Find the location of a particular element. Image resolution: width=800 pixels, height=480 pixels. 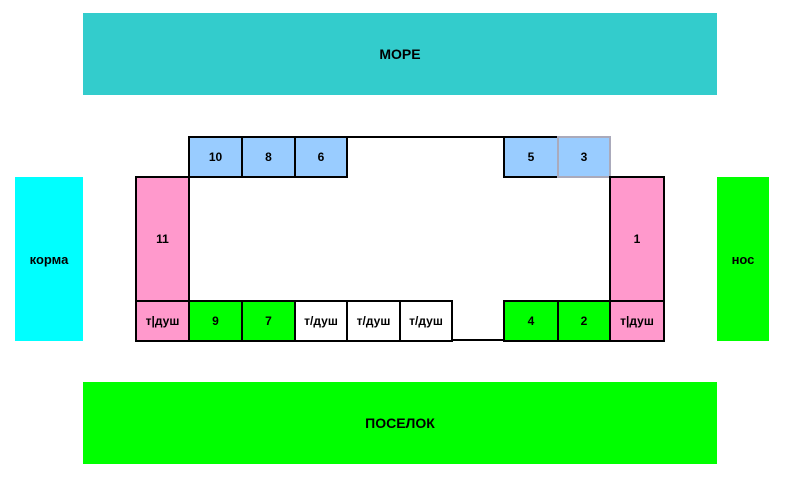

room-2: 2 is located at coordinates (584, 321).